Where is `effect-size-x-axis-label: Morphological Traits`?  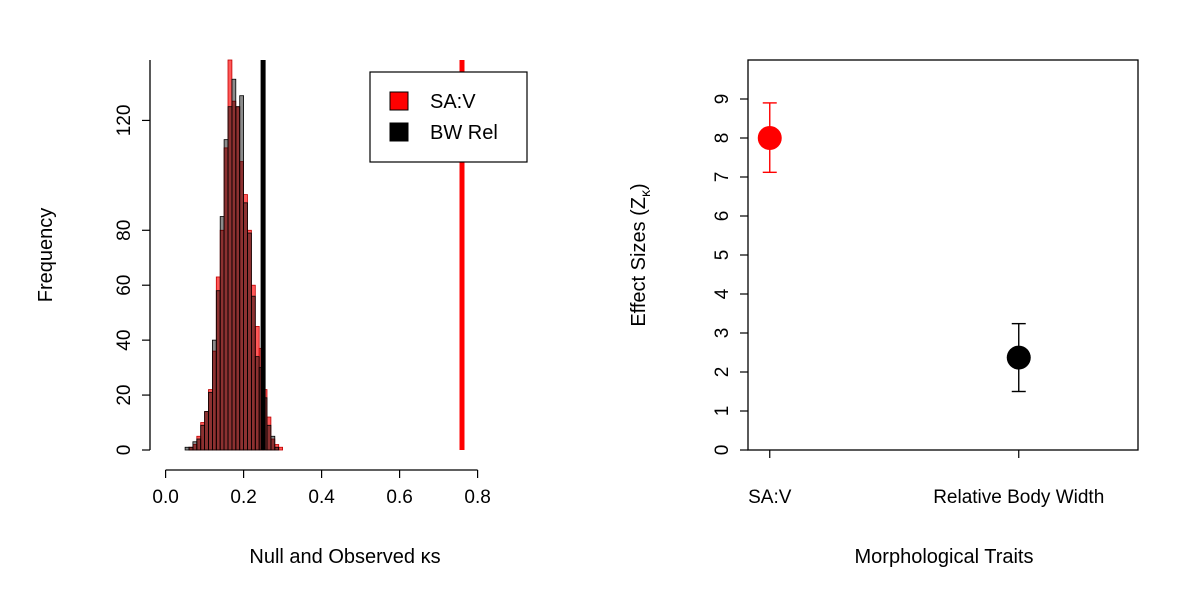
effect-size-x-axis-label: Morphological Traits is located at coordinates (944, 557).